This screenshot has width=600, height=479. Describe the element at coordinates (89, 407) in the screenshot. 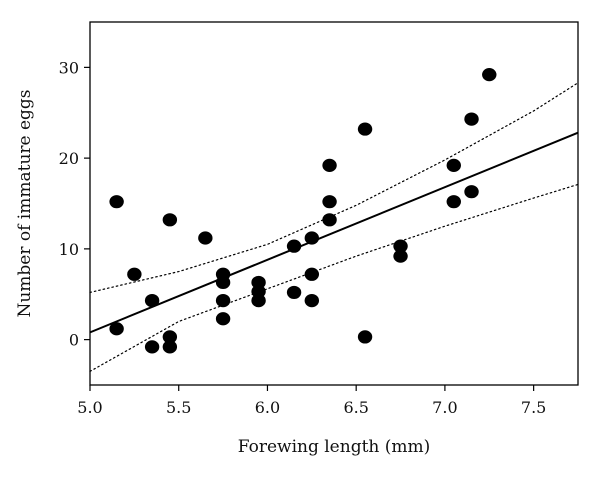

I see `x-tick-label: 5.0` at that location.